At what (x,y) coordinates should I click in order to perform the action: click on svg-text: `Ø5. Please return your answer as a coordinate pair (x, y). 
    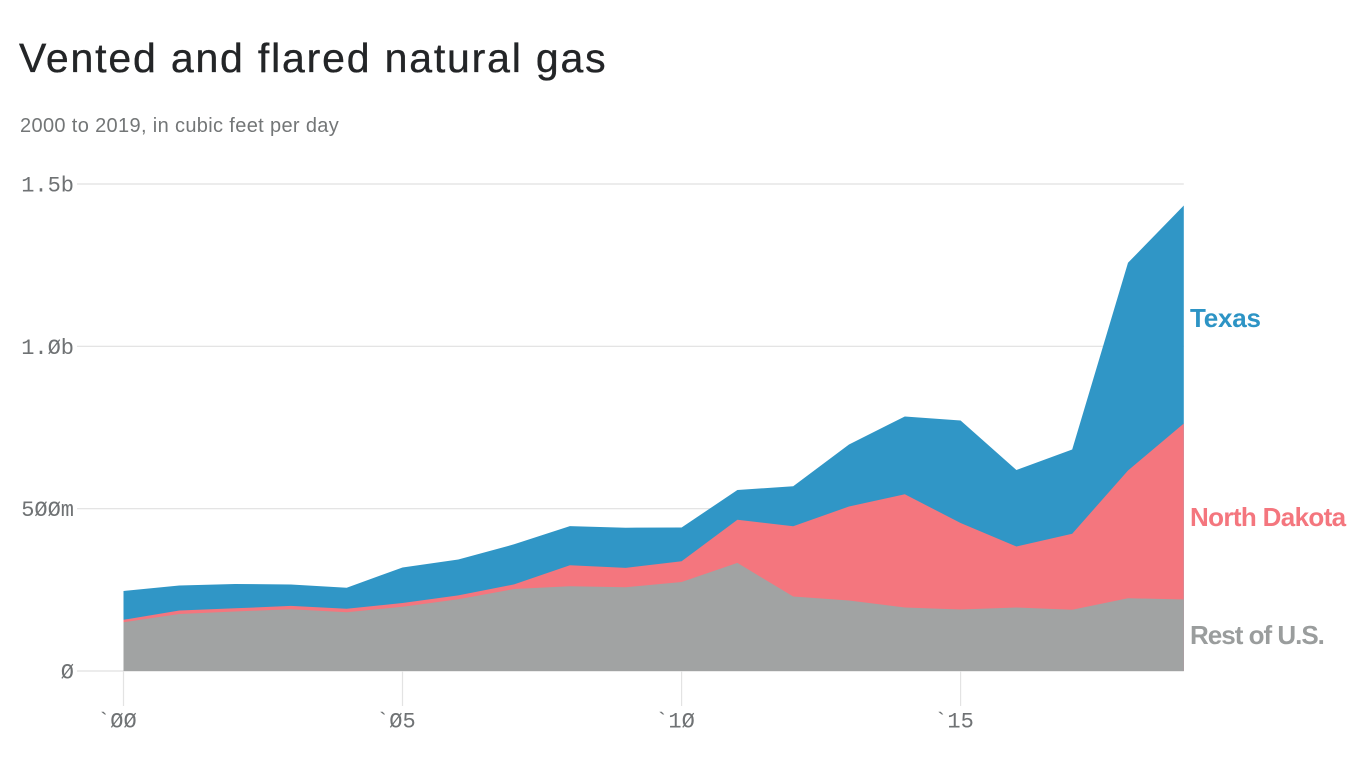
    Looking at the image, I should click on (396, 722).